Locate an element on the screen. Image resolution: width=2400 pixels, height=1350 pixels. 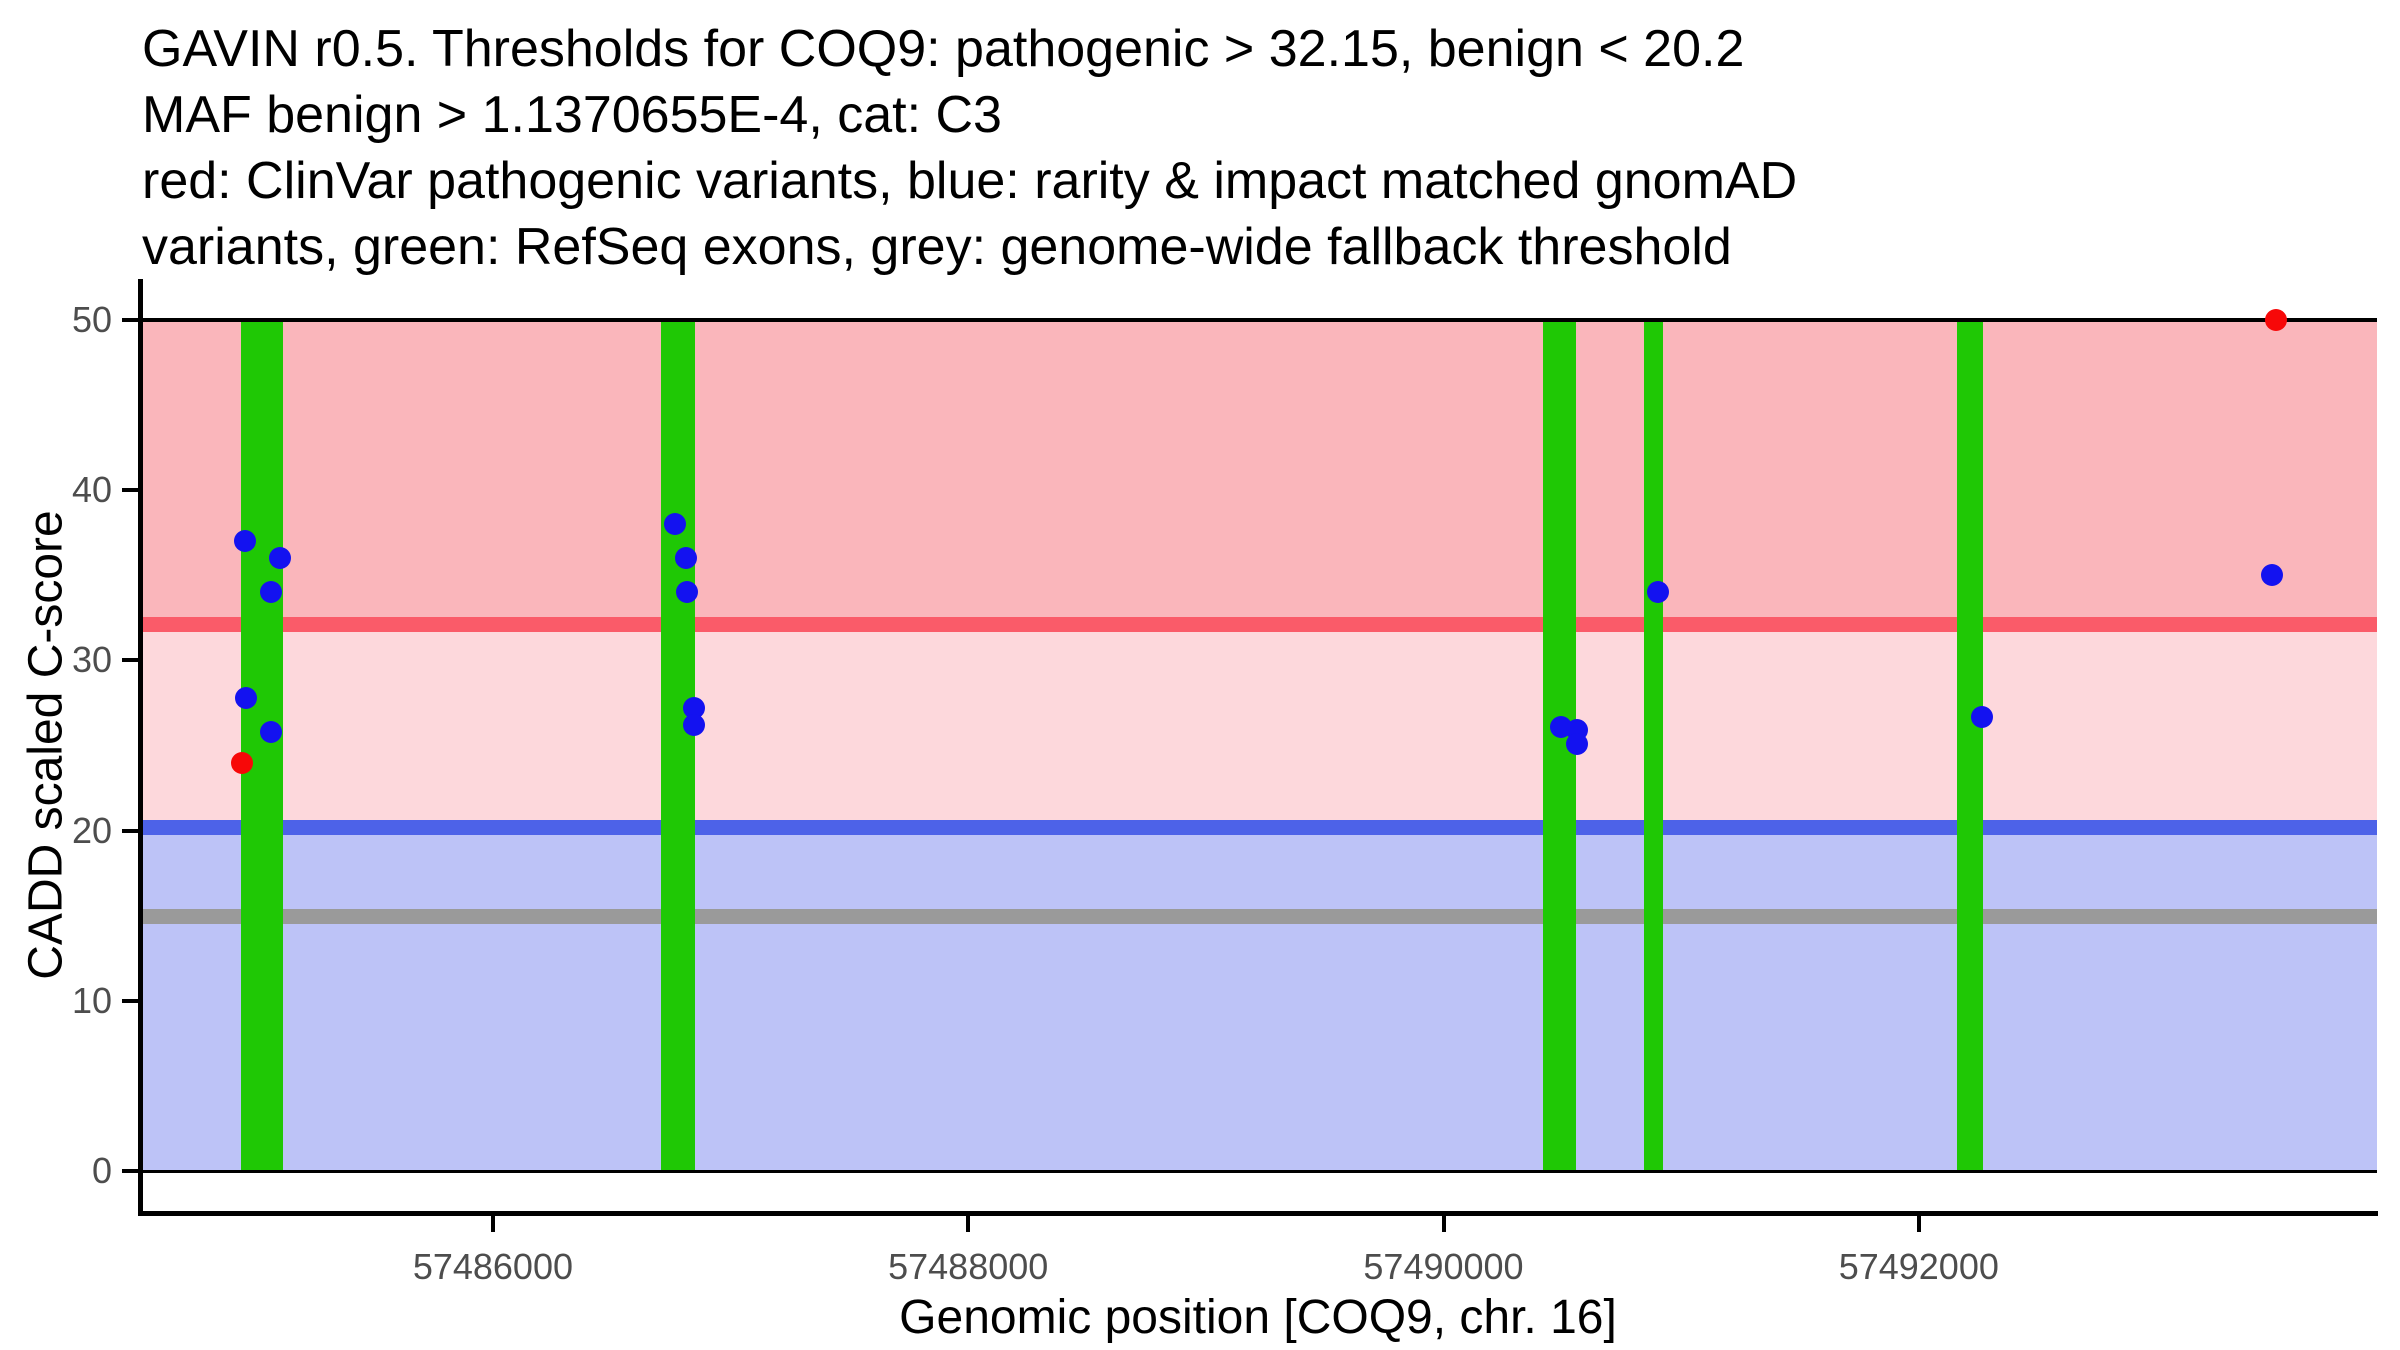
threshold-line-pathogenic is located at coordinates (1258, 624).